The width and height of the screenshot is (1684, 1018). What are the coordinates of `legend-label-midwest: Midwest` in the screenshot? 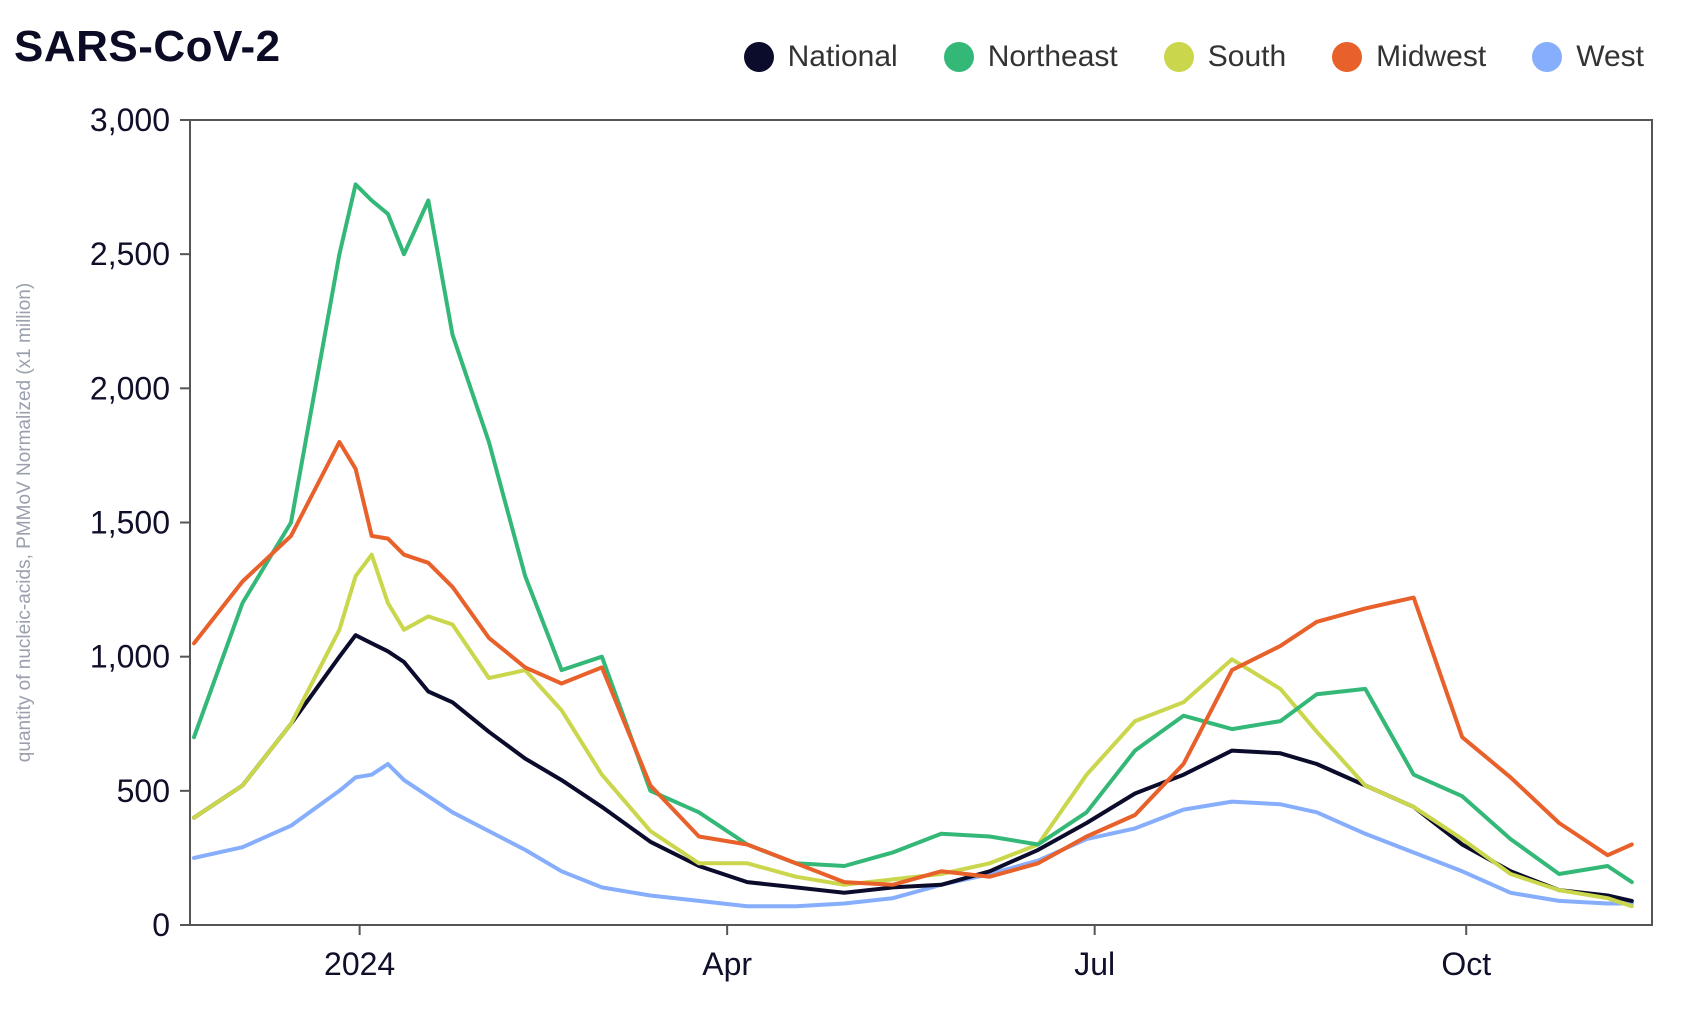 It's located at (1431, 56).